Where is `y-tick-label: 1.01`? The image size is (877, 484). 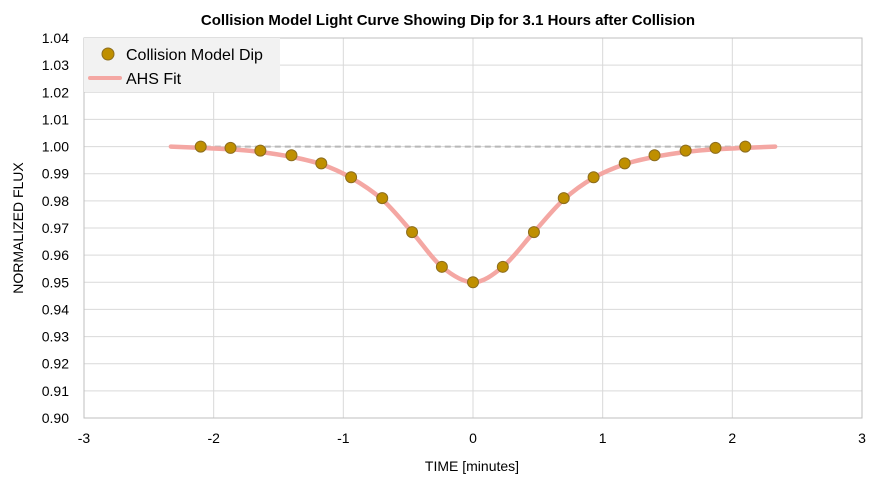 y-tick-label: 1.01 is located at coordinates (55, 119).